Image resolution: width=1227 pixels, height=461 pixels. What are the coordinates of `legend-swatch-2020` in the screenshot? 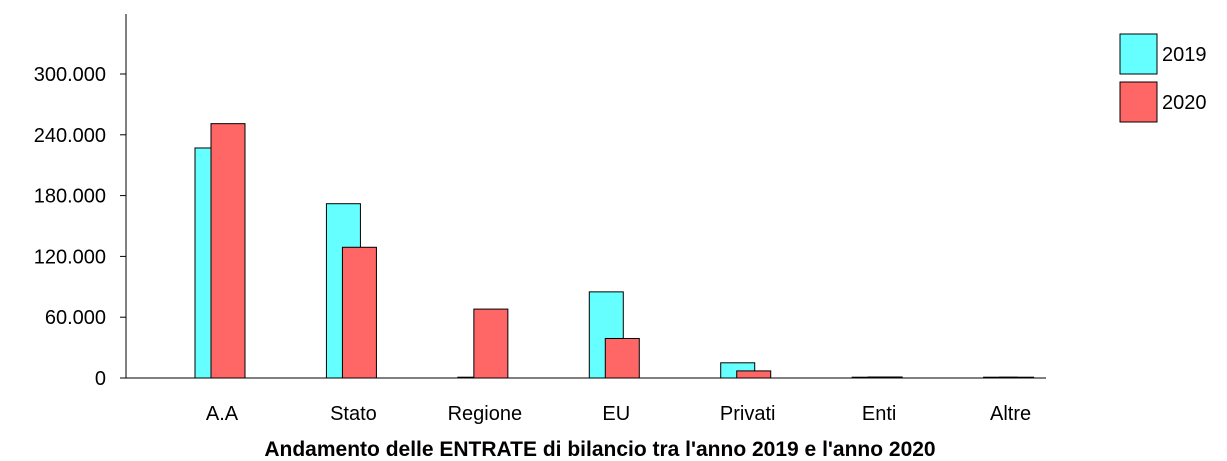 It's located at (1138, 102).